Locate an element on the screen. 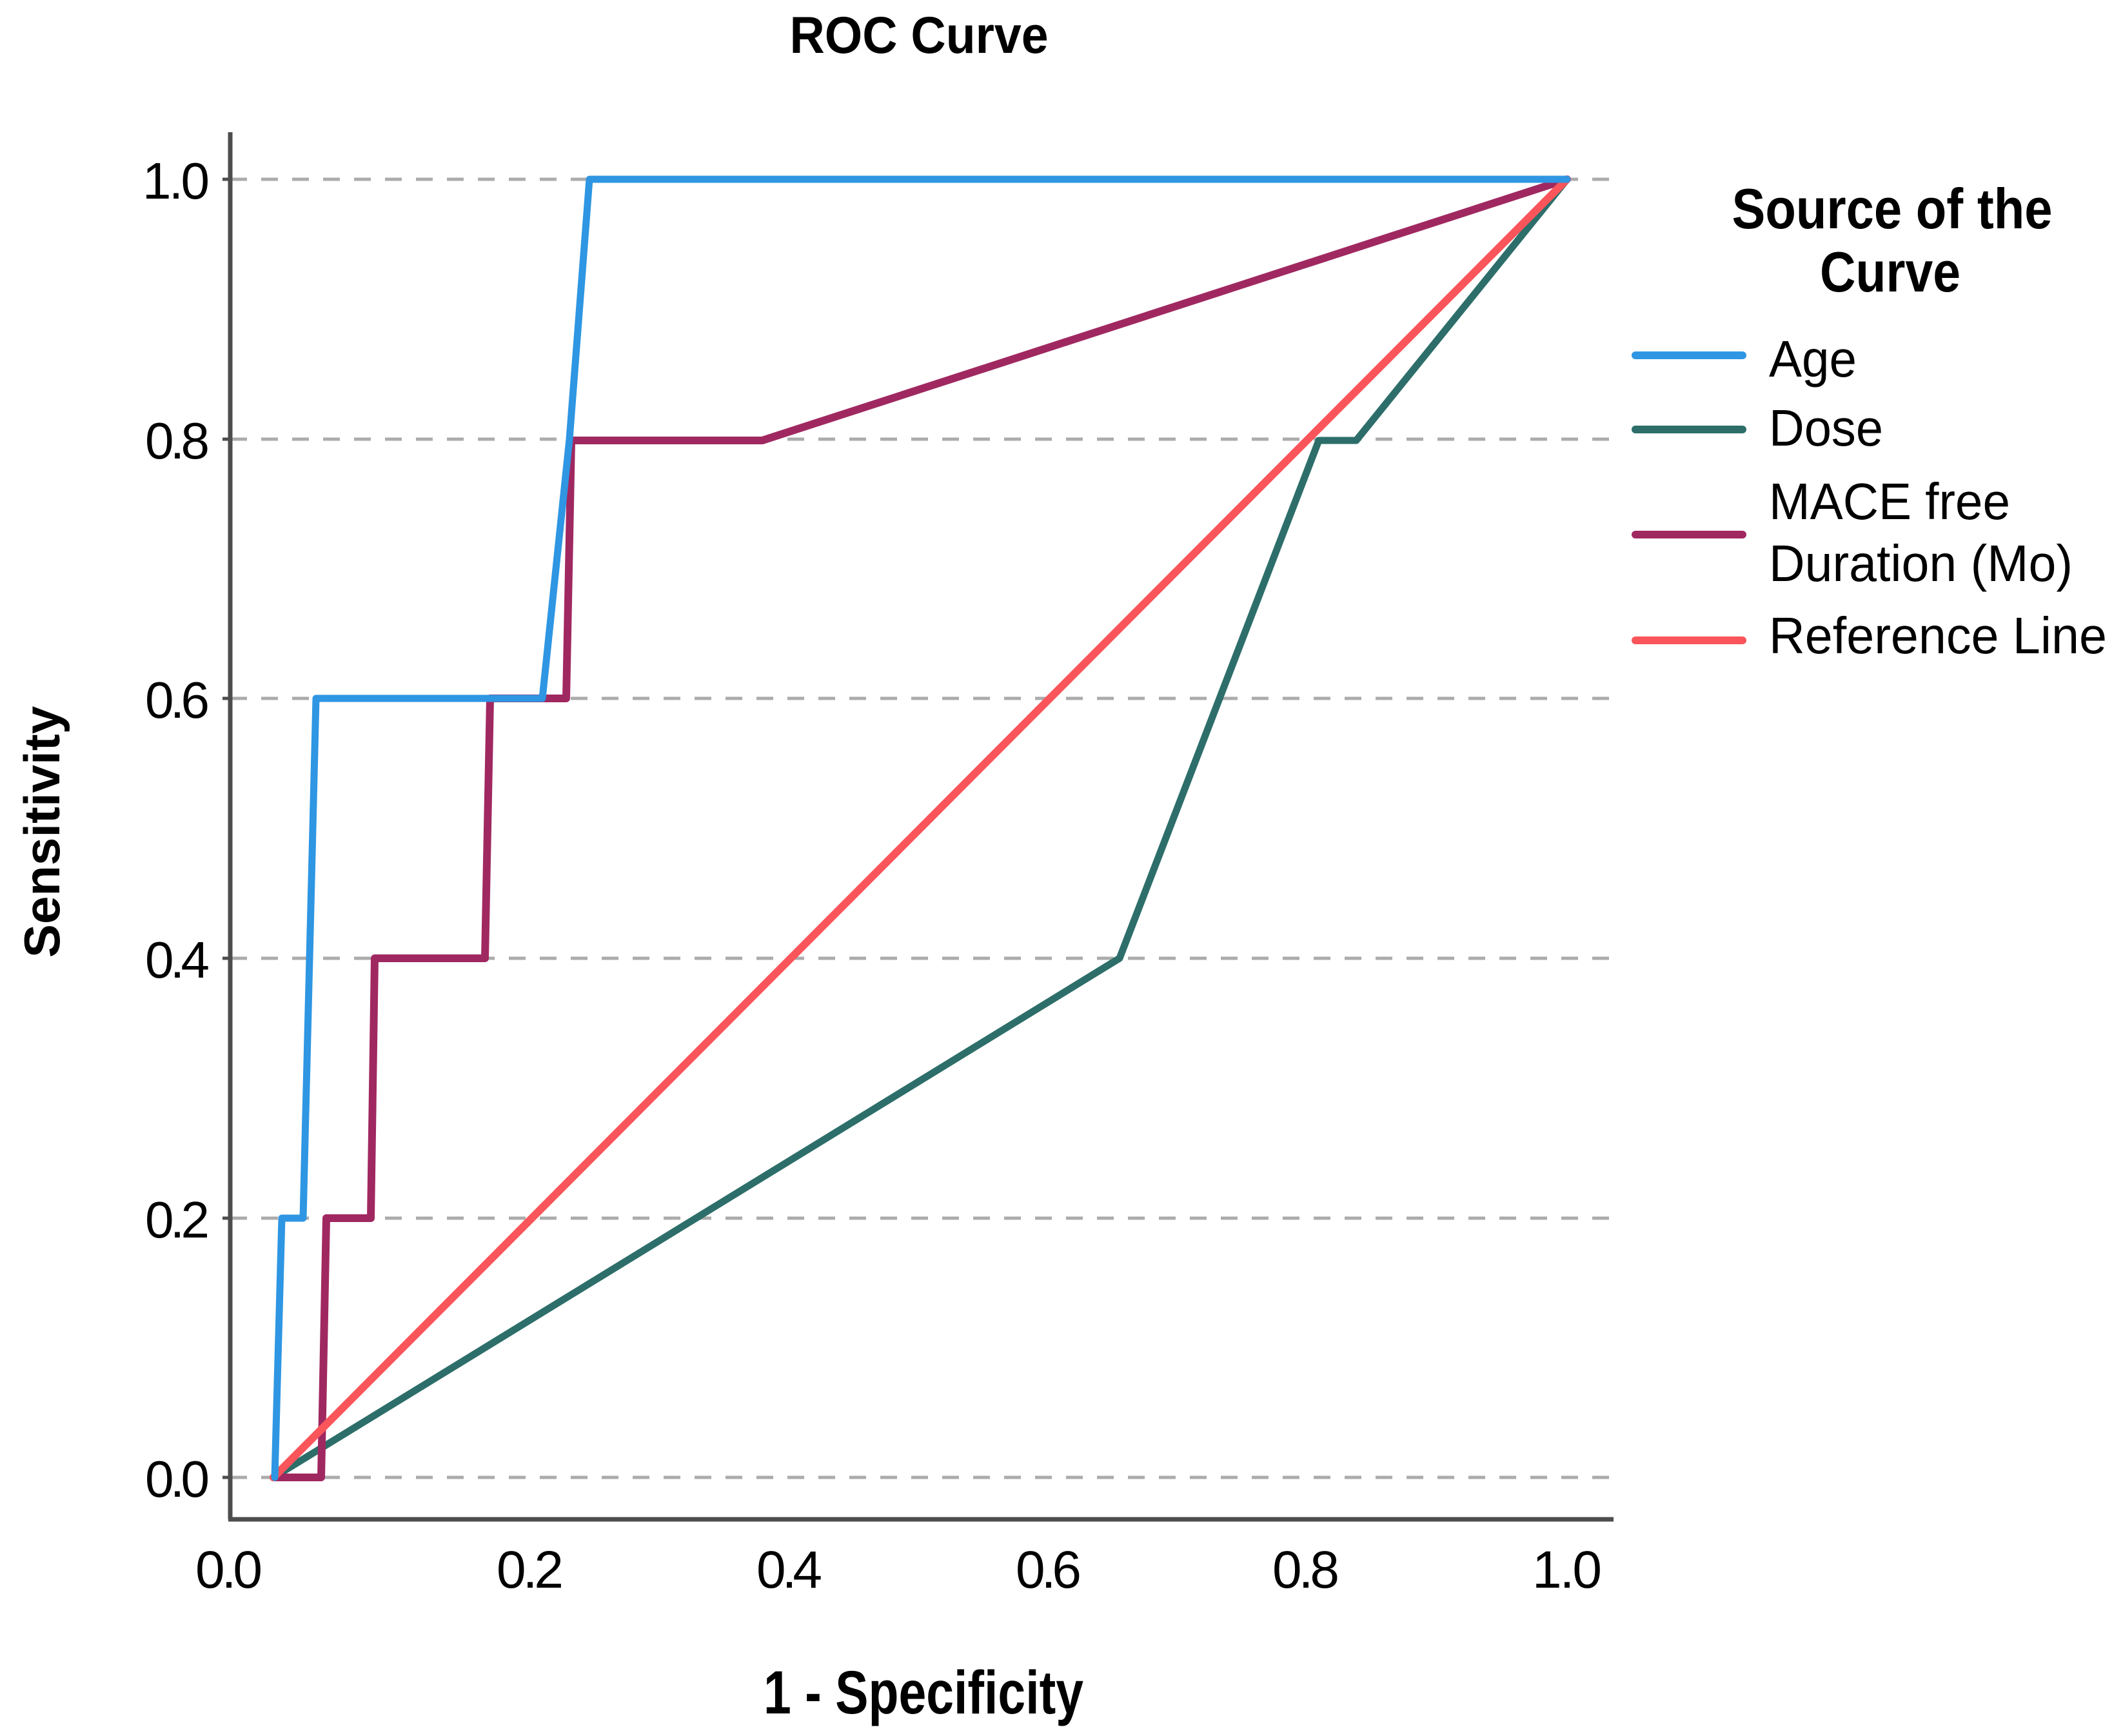 This screenshot has width=2123, height=1736. svg-text: Reference Line is located at coordinates (1938, 635).